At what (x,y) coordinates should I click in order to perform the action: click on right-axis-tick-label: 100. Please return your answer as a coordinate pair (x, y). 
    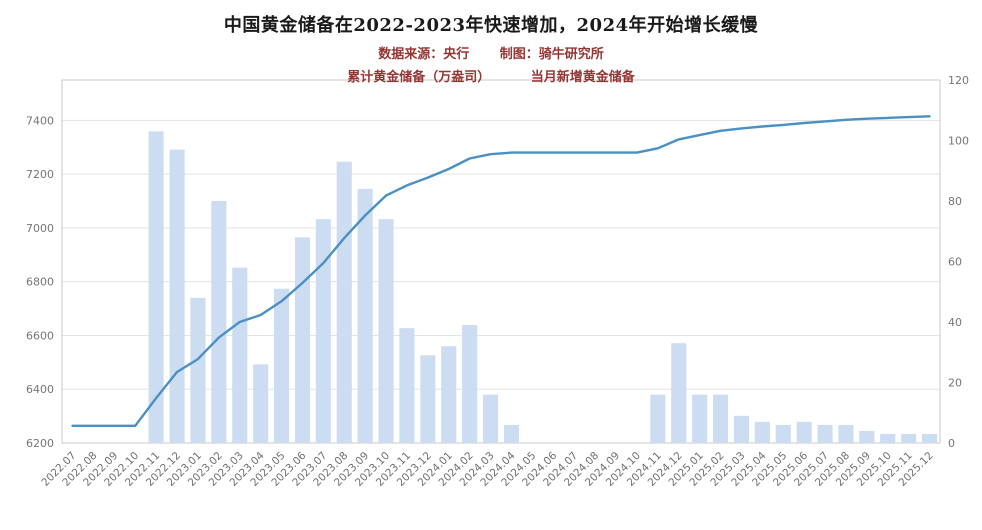
    Looking at the image, I should click on (958, 141).